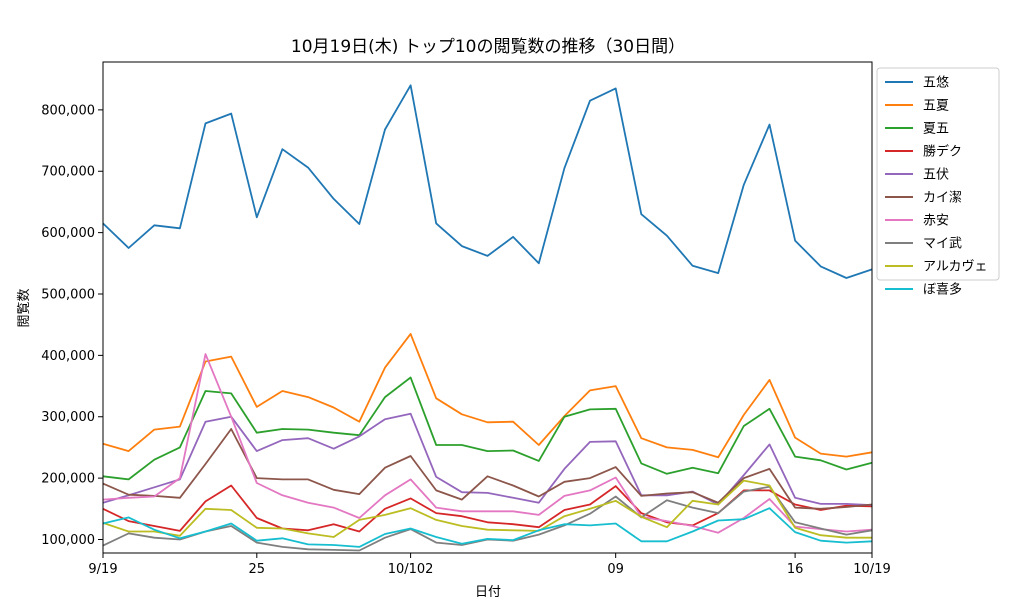 This screenshot has width=1024, height=614. Describe the element at coordinates (489, 565) in the screenshot. I see `x-axis: 9/19 25 10/102 09 16 10/19` at that location.